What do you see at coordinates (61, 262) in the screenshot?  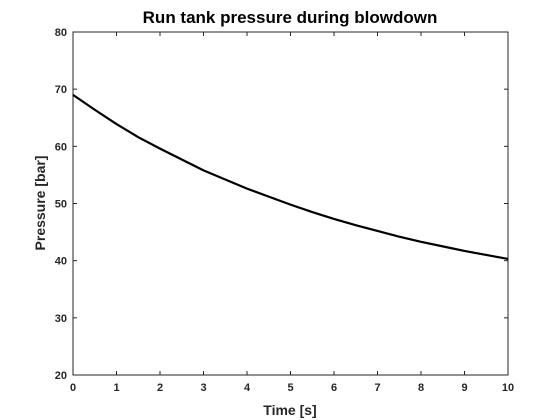 I see `y-tick-label: 40` at bounding box center [61, 262].